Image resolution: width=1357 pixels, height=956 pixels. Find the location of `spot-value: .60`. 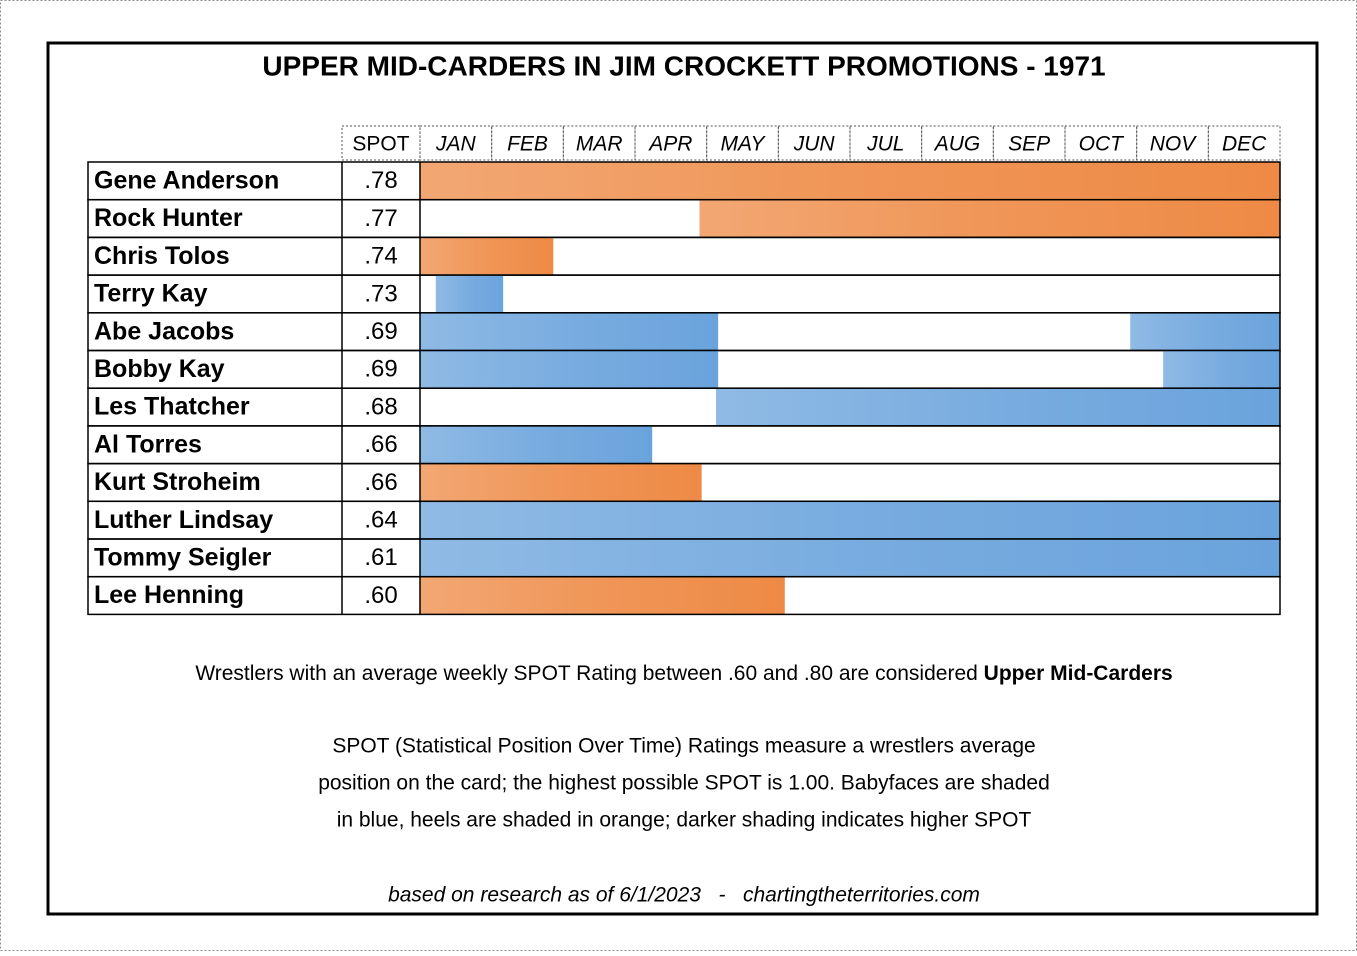

spot-value: .60 is located at coordinates (380, 595).